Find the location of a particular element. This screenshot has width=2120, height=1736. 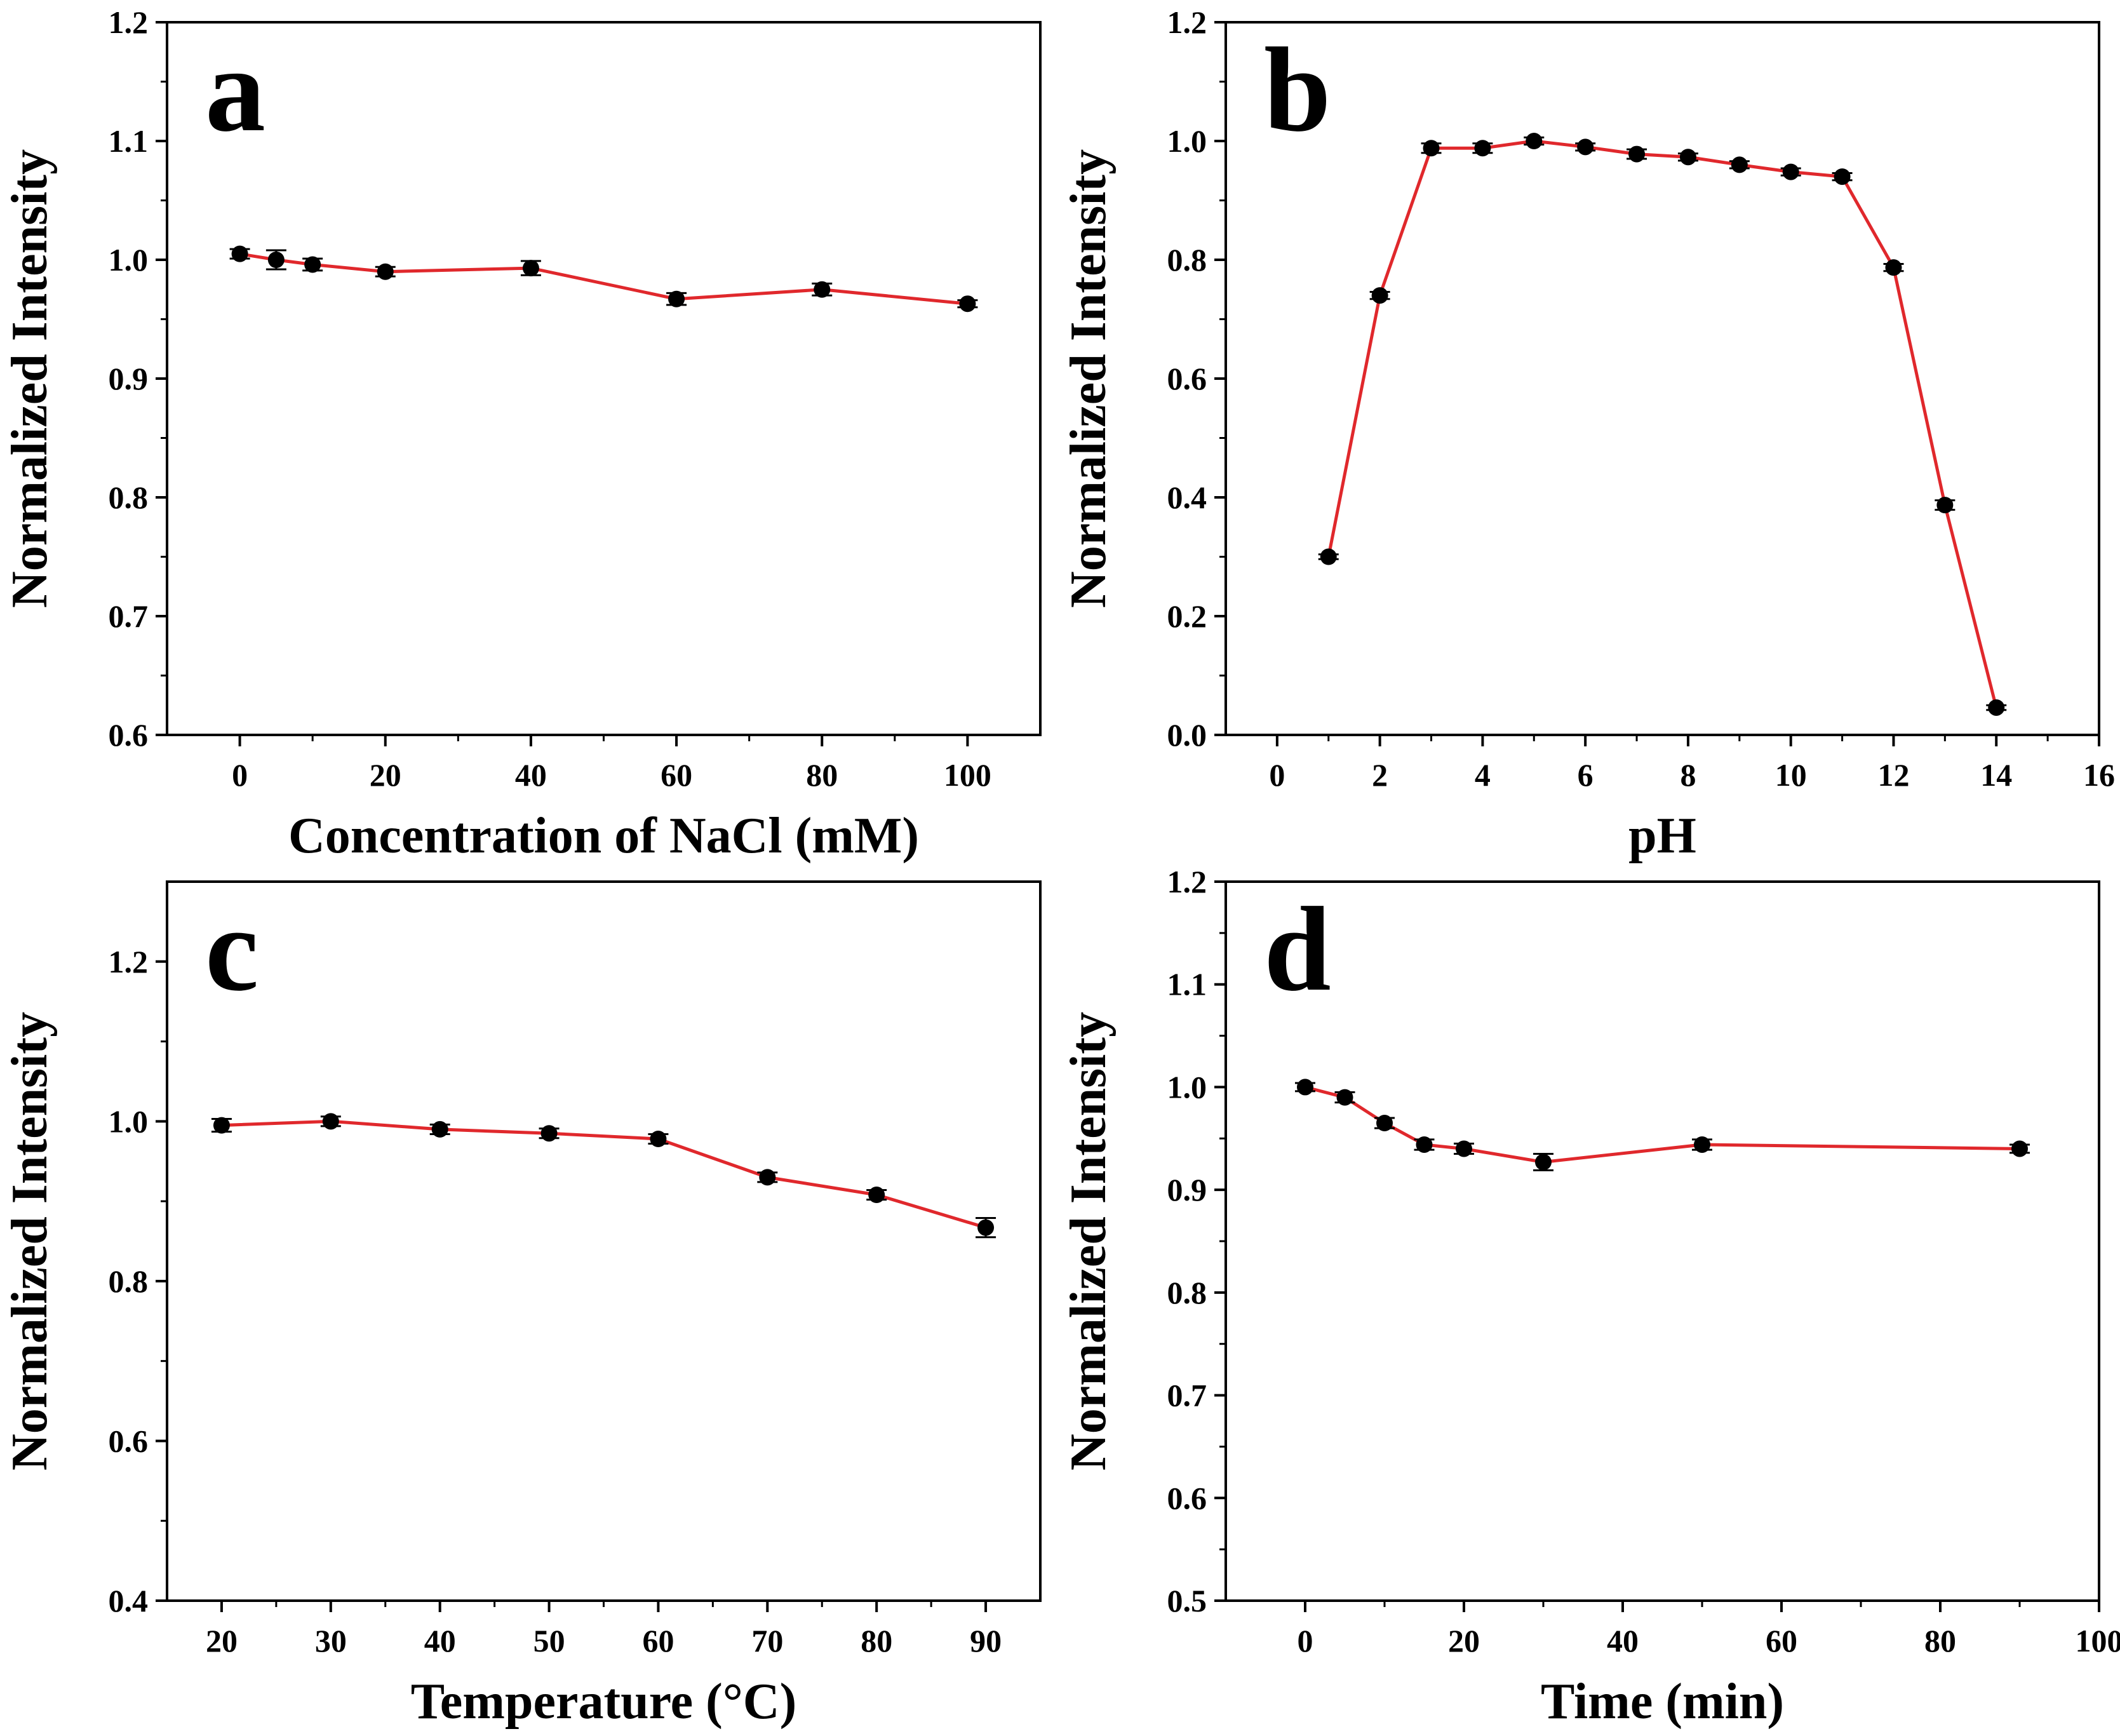

y-tick-label: 0.5 is located at coordinates (1187, 1600).